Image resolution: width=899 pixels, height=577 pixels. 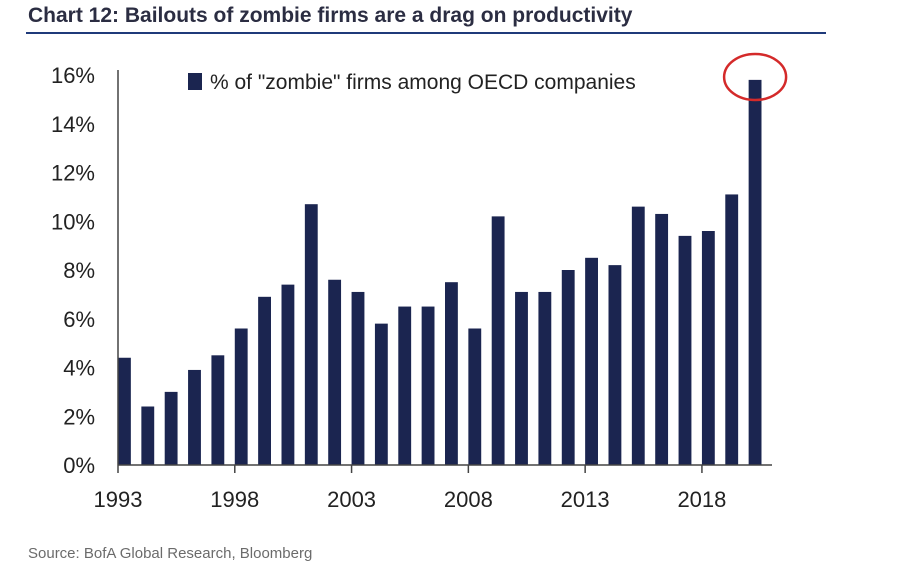 What do you see at coordinates (311, 334) in the screenshot?
I see `bar-2001` at bounding box center [311, 334].